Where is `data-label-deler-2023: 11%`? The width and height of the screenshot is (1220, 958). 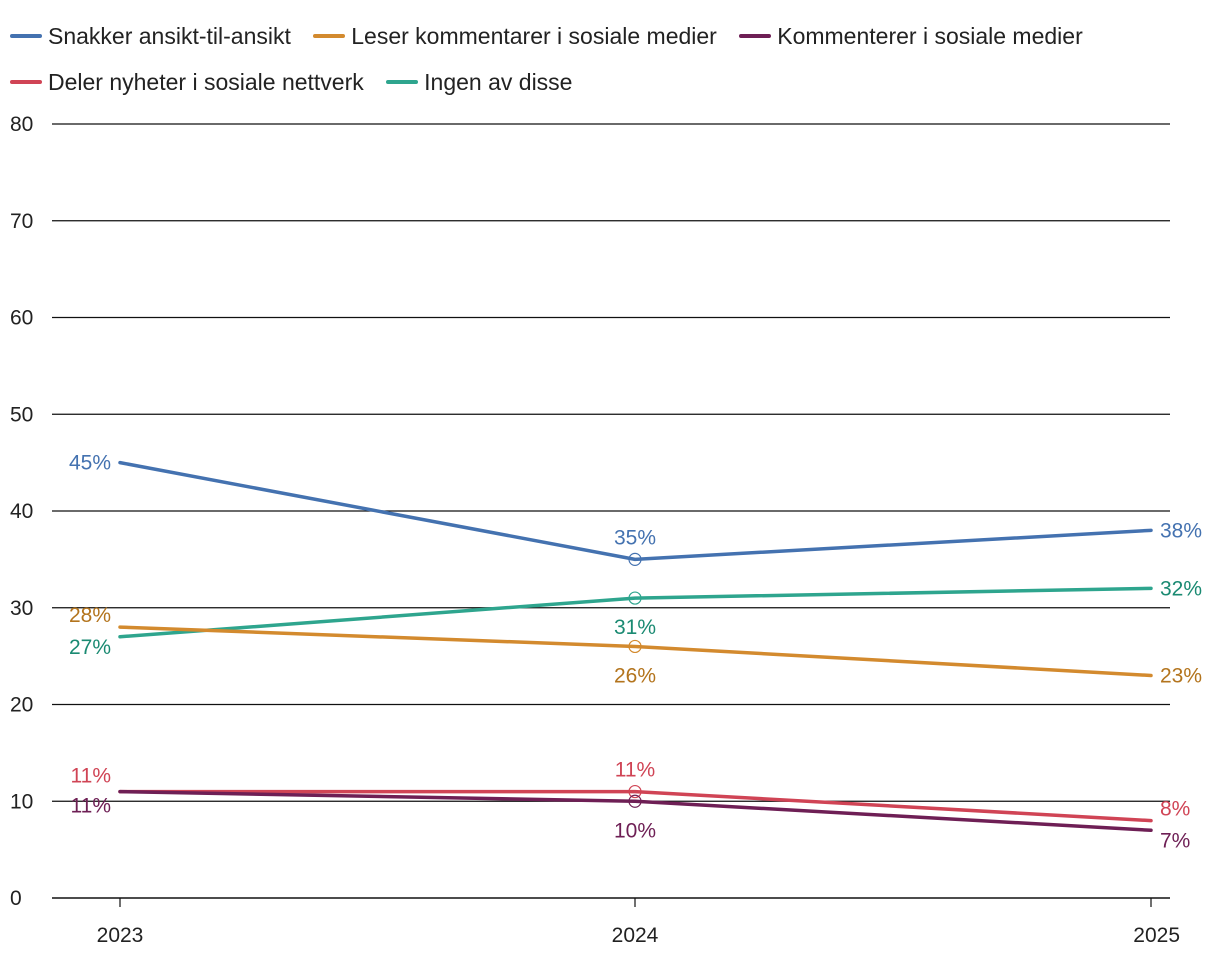 data-label-deler-2023: 11% is located at coordinates (91, 776).